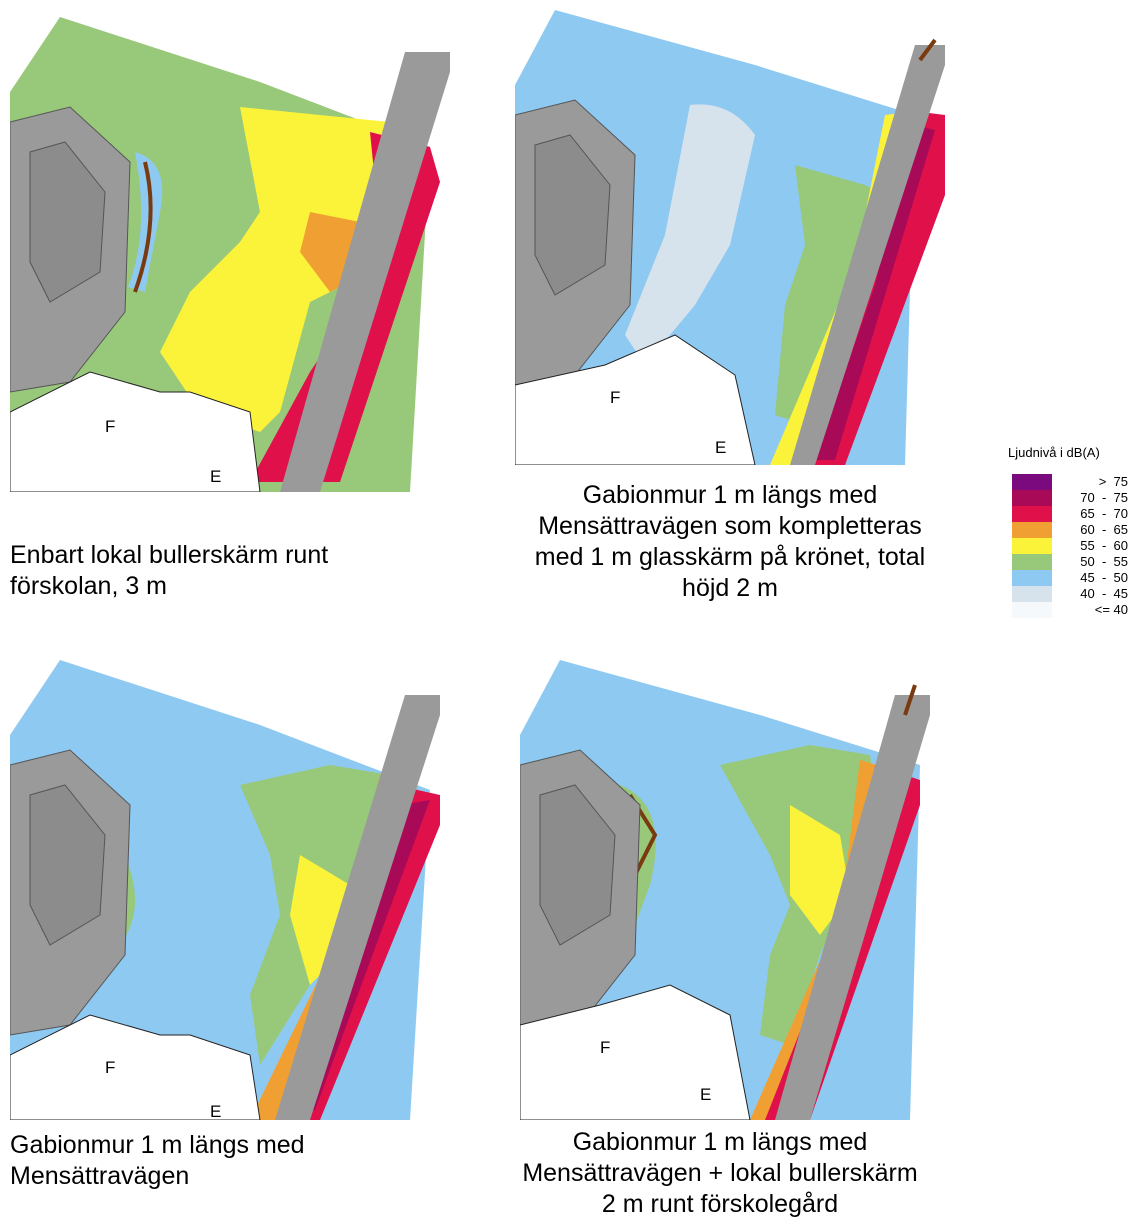 This screenshot has height=1225, width=1135. I want to click on legend-row: 70 - 75, so click(1069, 498).